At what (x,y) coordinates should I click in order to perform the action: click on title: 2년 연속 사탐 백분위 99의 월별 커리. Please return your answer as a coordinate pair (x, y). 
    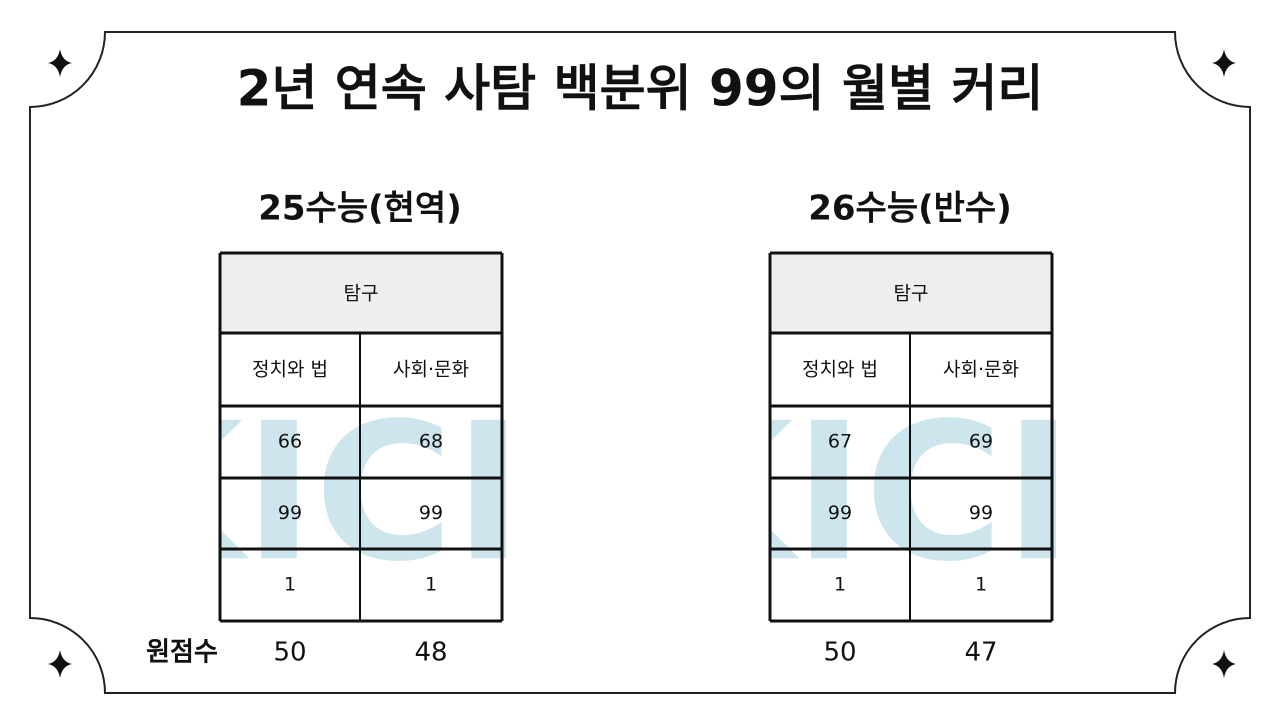
    Looking at the image, I should click on (640, 89).